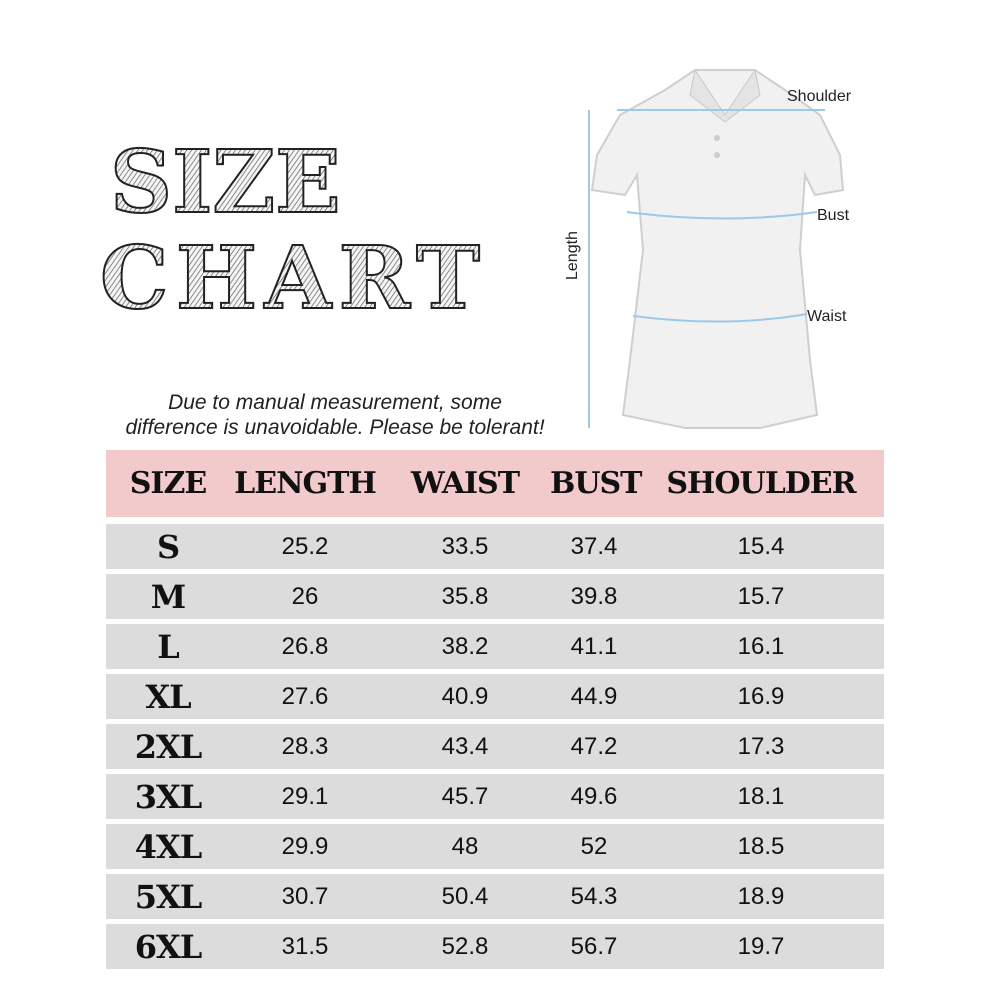  I want to click on cell-waist: 33.5, so click(465, 546).